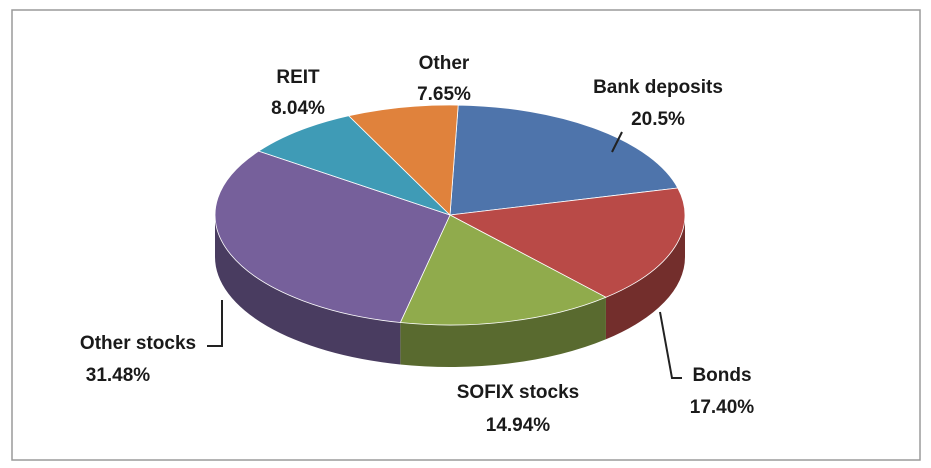 This screenshot has height=468, width=931. What do you see at coordinates (518, 392) in the screenshot?
I see `category-label: SOFIX stocks` at bounding box center [518, 392].